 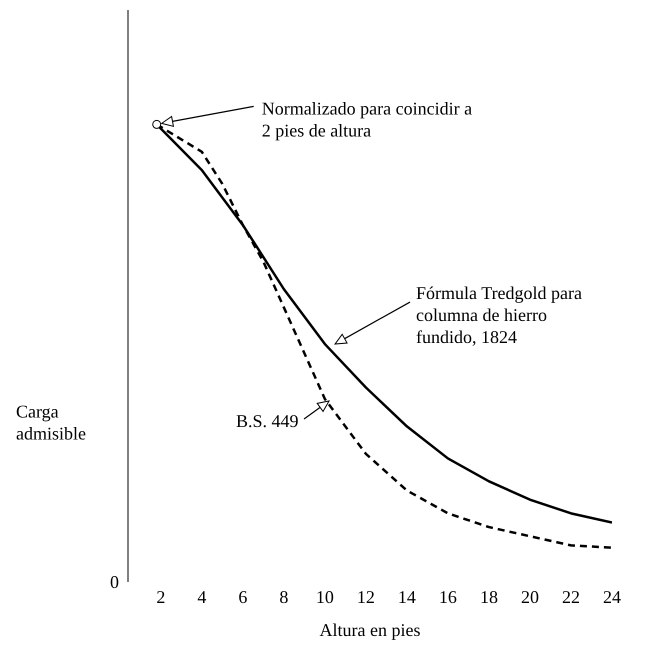 I want to click on x-tick-label: 14, so click(x=407, y=596).